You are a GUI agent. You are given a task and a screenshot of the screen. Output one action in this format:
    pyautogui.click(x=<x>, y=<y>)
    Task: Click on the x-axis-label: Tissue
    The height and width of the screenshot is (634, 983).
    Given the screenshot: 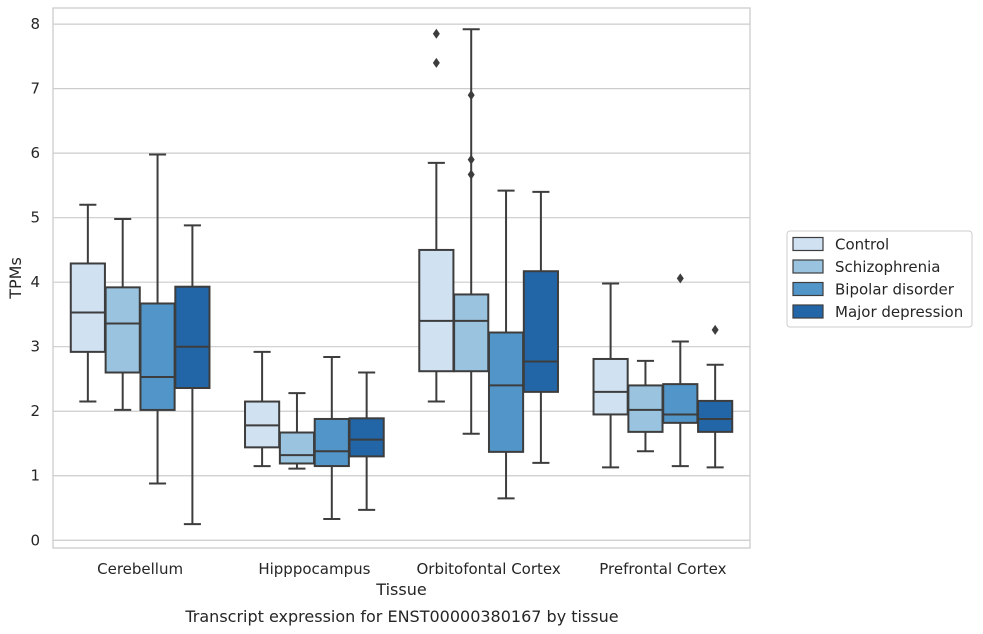 What is the action you would take?
    pyautogui.click(x=400, y=589)
    